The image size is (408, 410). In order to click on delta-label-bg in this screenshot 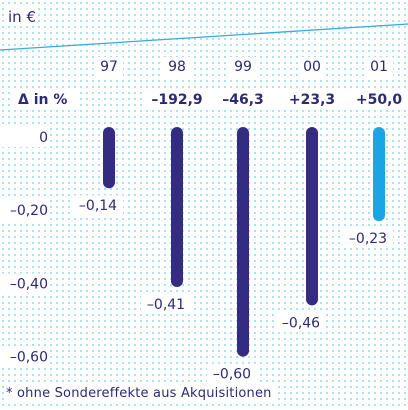, I will do `click(46, 100)`.